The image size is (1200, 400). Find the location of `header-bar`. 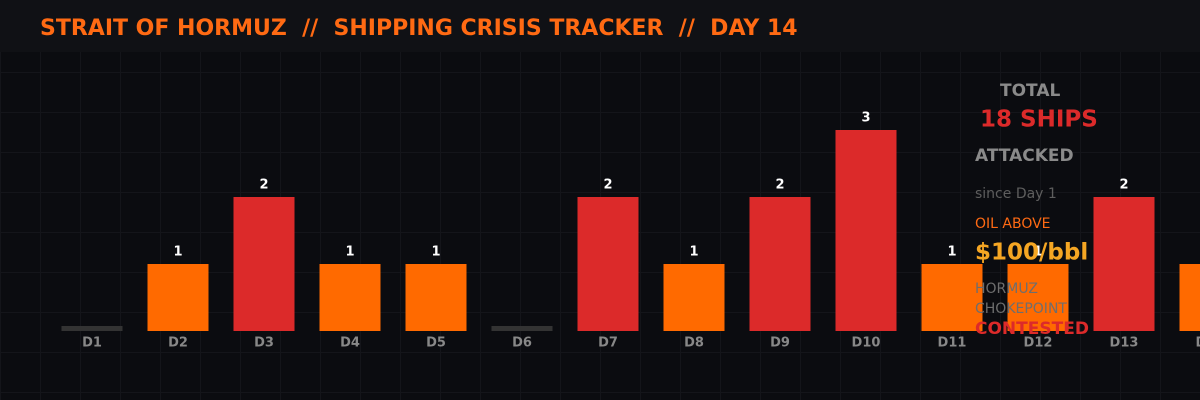

header-bar is located at coordinates (600, 26).